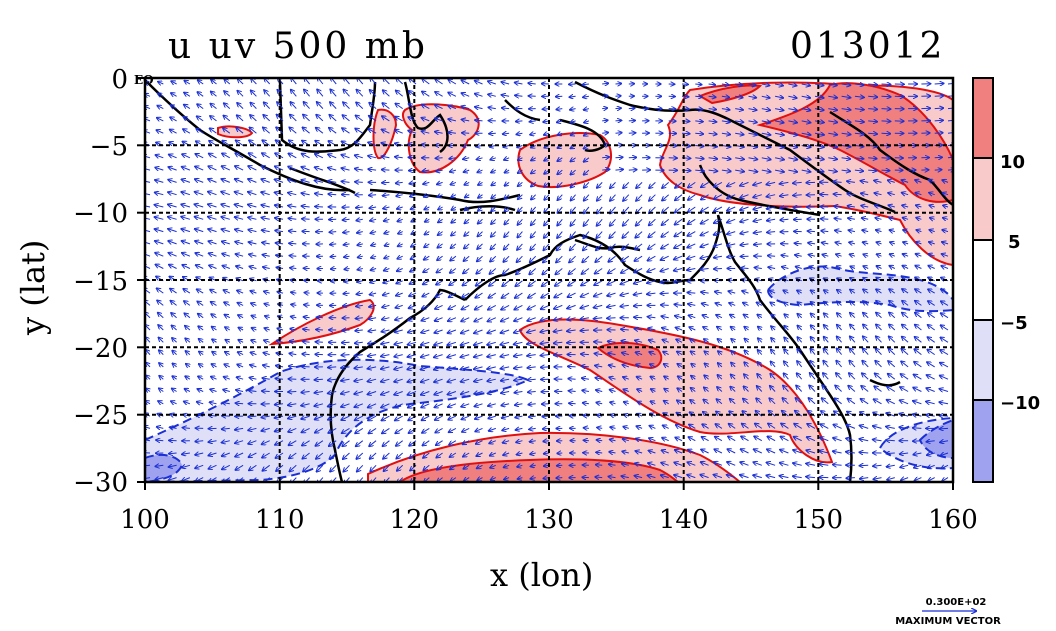  Describe the element at coordinates (948, 612) in the screenshot. I see `reference-vector: 0.300E+02 MAXIMUM VECTOR` at that location.